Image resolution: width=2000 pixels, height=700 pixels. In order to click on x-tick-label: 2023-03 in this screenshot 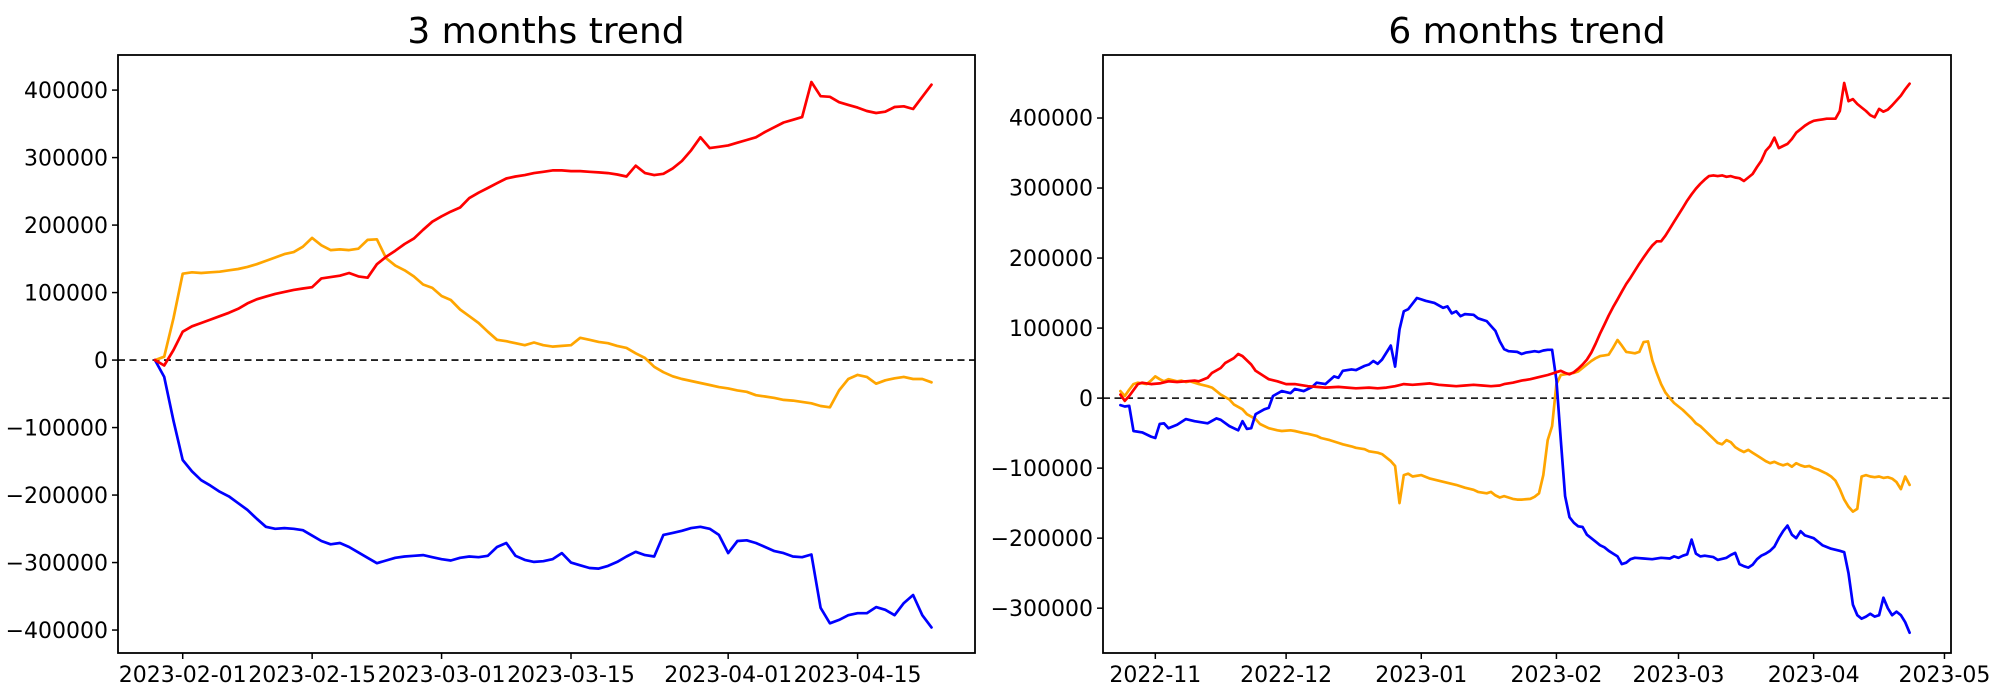, I will do `click(1679, 675)`.